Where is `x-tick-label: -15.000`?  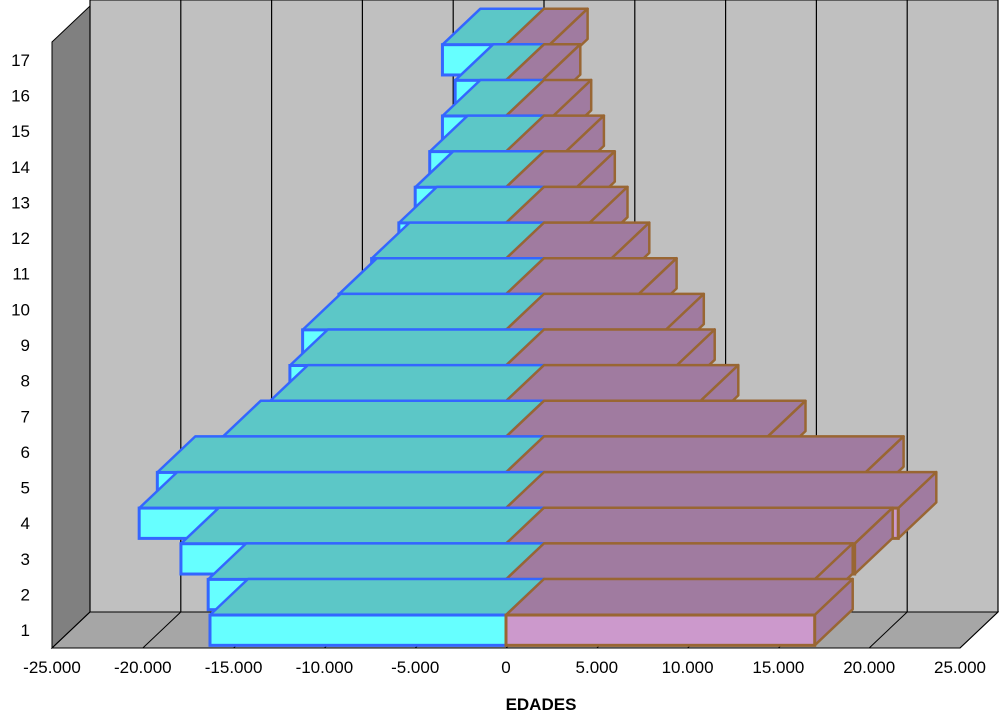
x-tick-label: -15.000 is located at coordinates (234, 667).